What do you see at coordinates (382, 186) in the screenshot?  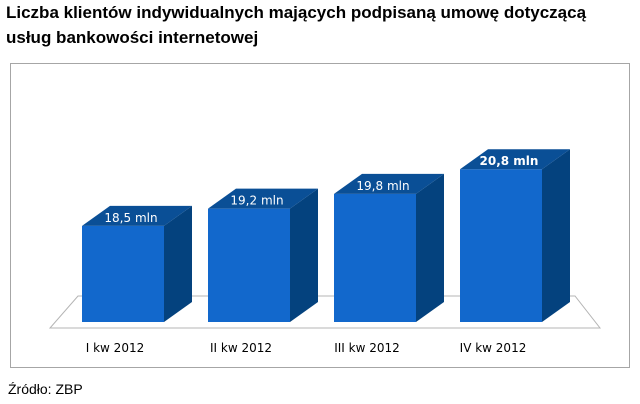 I see `data-label: 19,8 mln` at bounding box center [382, 186].